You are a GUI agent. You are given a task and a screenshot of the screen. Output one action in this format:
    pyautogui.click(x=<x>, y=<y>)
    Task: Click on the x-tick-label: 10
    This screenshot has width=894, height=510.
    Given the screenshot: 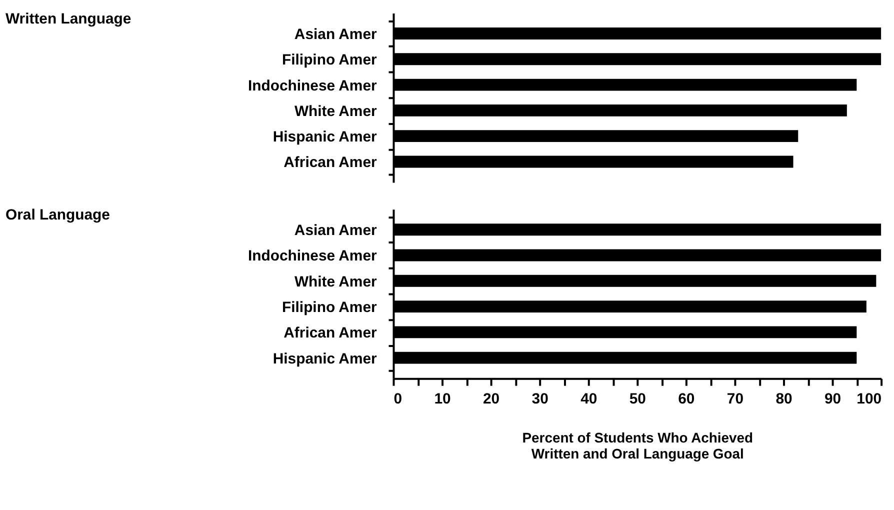 What is the action you would take?
    pyautogui.click(x=442, y=399)
    